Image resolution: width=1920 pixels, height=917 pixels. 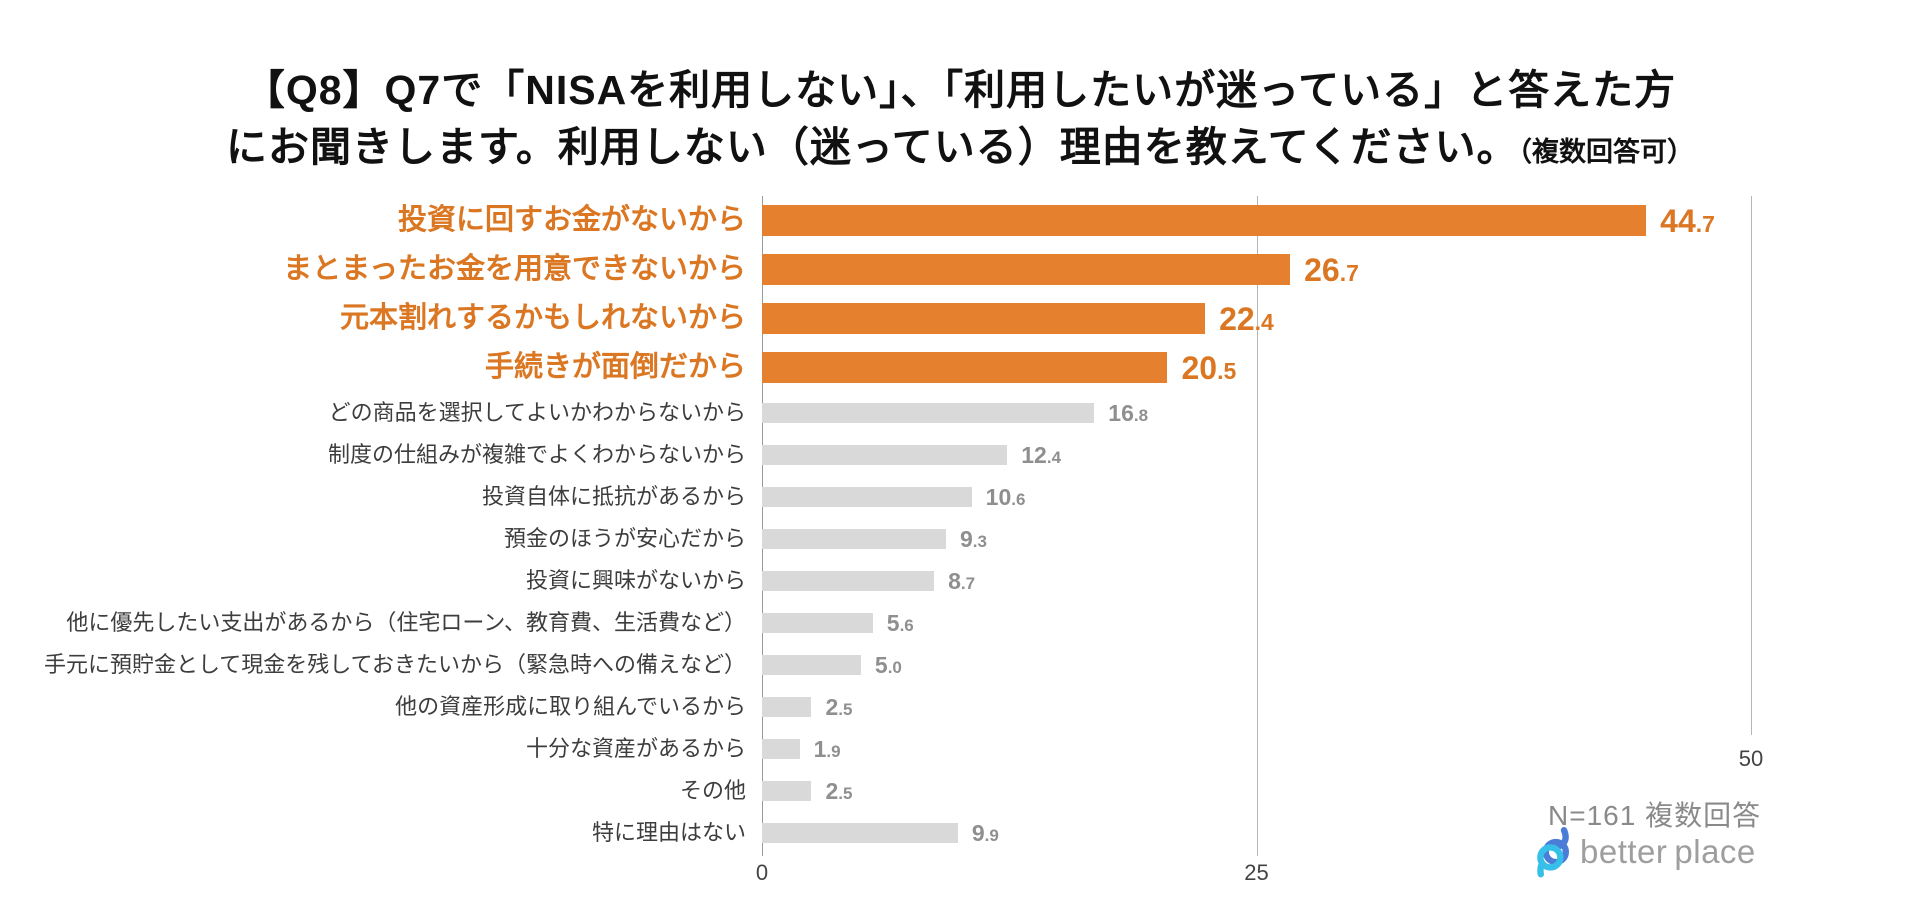 I want to click on brand-logo: better place, so click(x=1645, y=852).